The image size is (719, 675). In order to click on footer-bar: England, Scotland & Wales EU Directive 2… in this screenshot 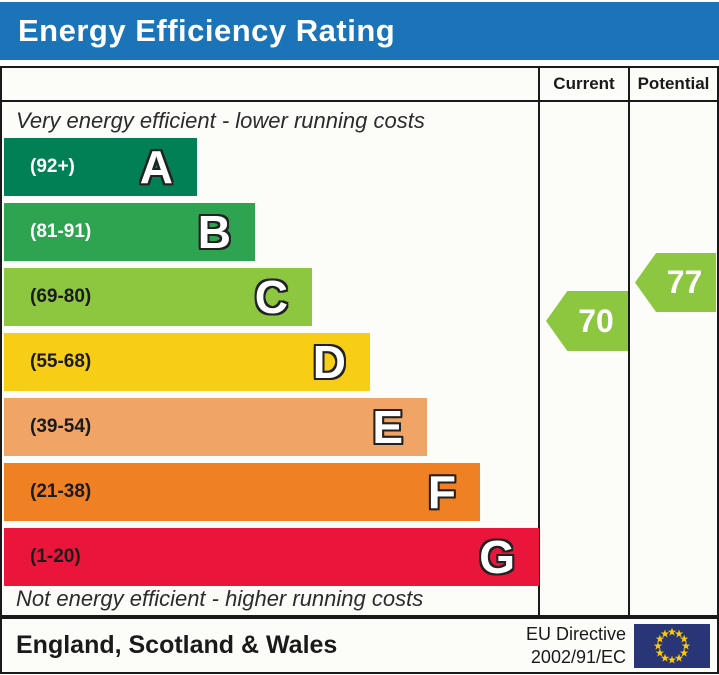, I will do `click(359, 645)`.